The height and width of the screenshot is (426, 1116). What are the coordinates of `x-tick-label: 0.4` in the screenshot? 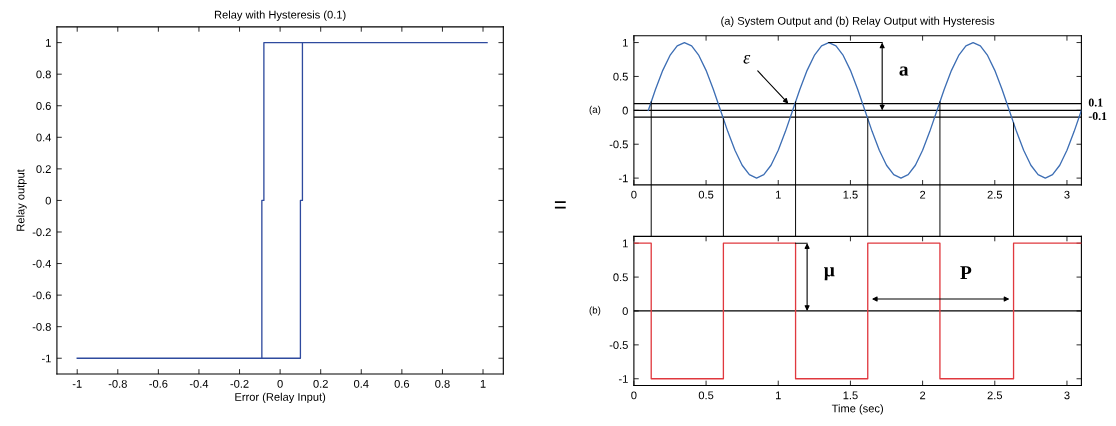 It's located at (361, 383).